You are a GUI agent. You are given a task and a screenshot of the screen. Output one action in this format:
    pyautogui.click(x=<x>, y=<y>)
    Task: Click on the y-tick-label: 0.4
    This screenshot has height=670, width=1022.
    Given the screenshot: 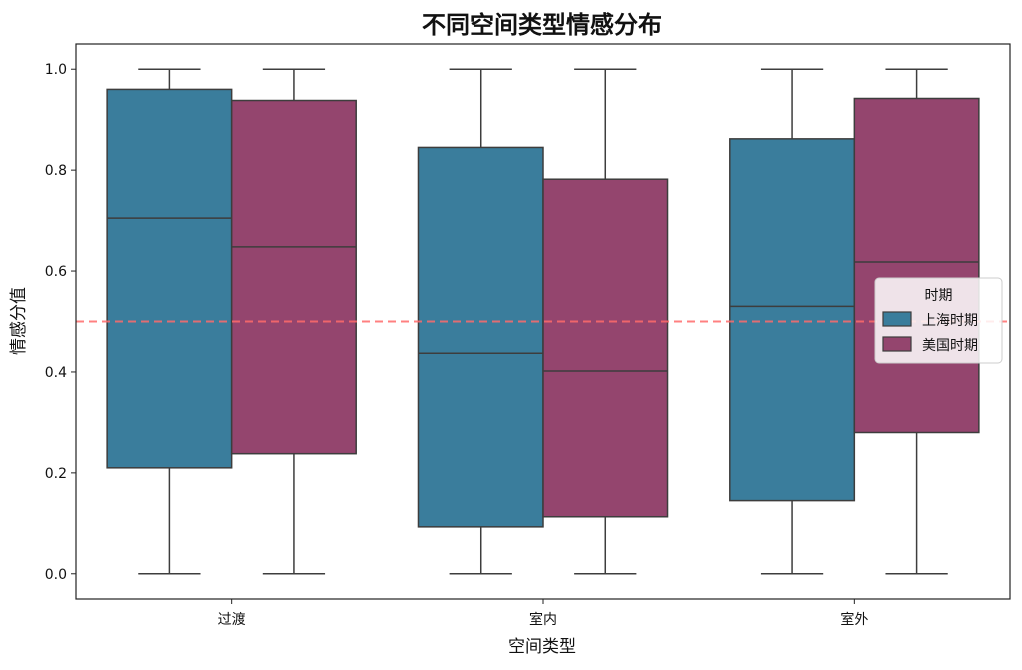 What is the action you would take?
    pyautogui.click(x=56, y=373)
    